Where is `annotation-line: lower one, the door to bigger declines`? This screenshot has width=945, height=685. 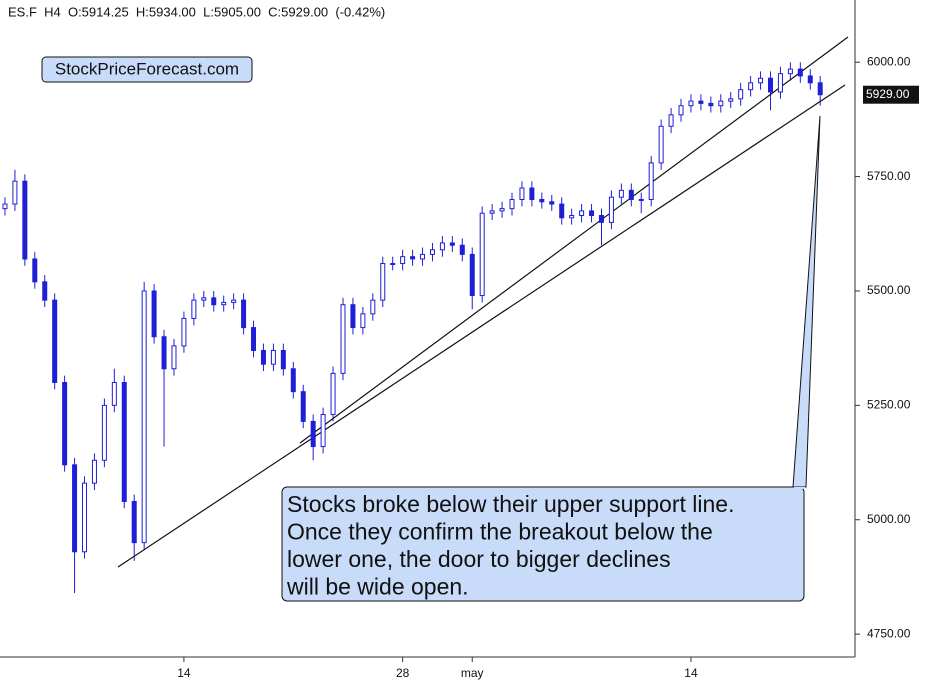
annotation-line: lower one, the door to bigger declines is located at coordinates (479, 559).